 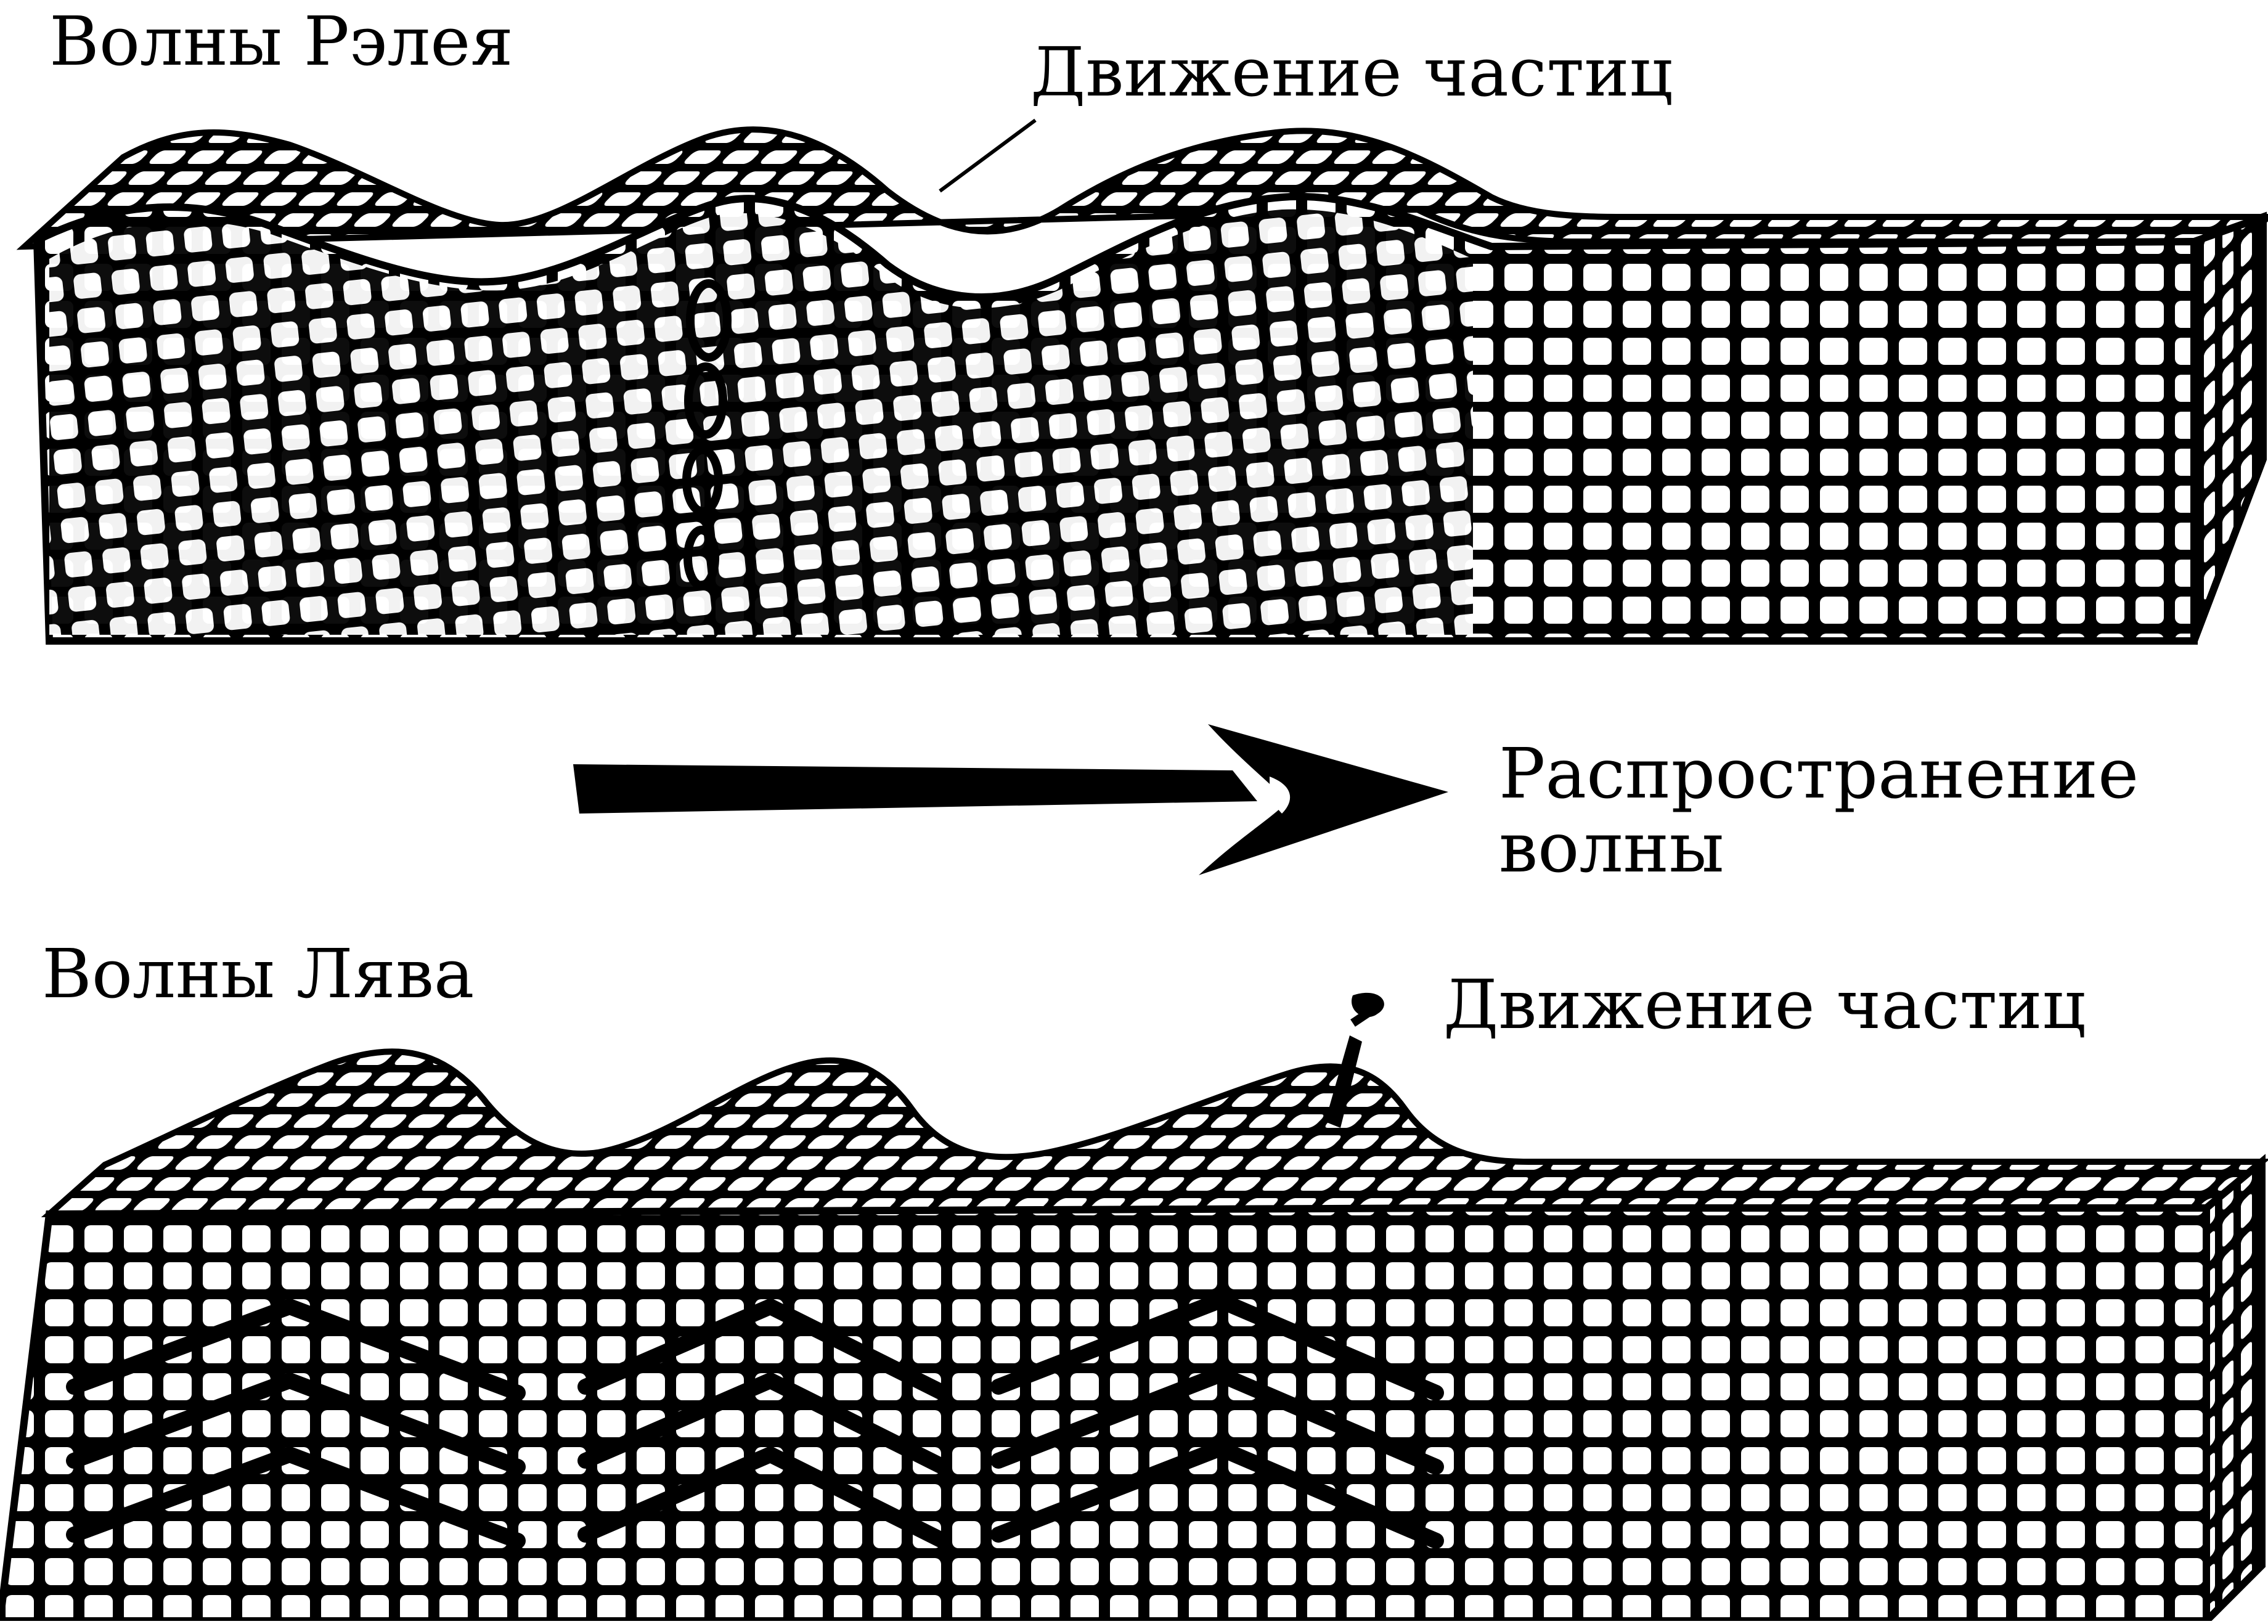 I want to click on rayleigh-top-surface, so click(x=1146, y=188).